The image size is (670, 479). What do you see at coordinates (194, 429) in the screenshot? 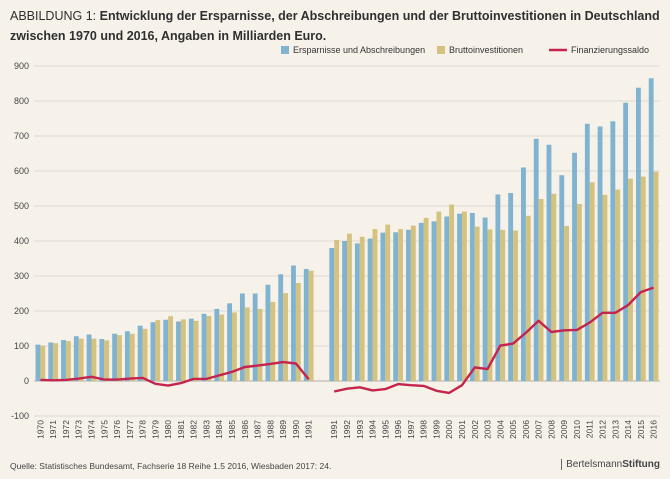
I see `x-tick-label: 1982` at bounding box center [194, 429].